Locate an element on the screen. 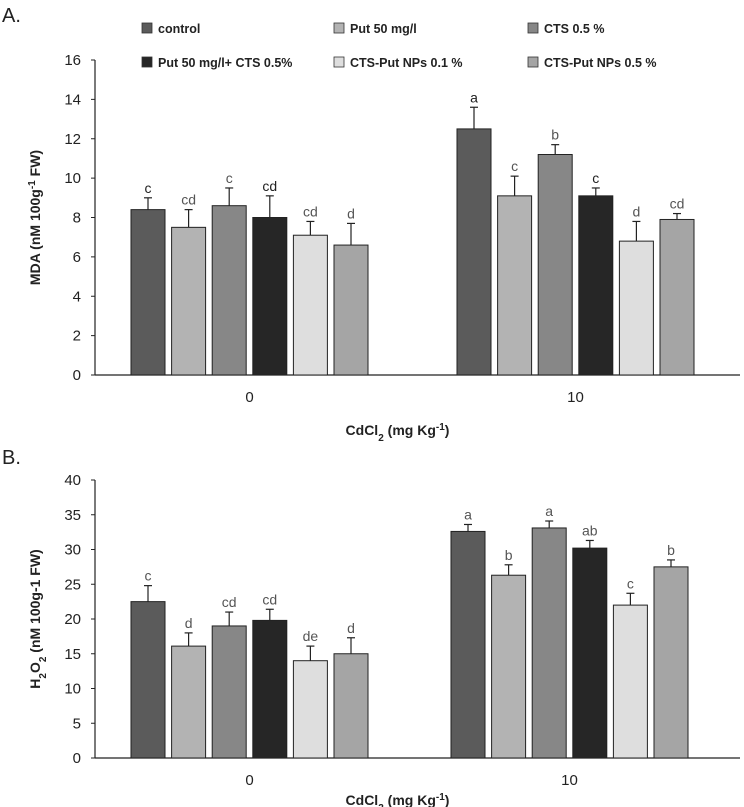 This screenshot has height=807, width=744. panel-label: A. is located at coordinates (11, 16).